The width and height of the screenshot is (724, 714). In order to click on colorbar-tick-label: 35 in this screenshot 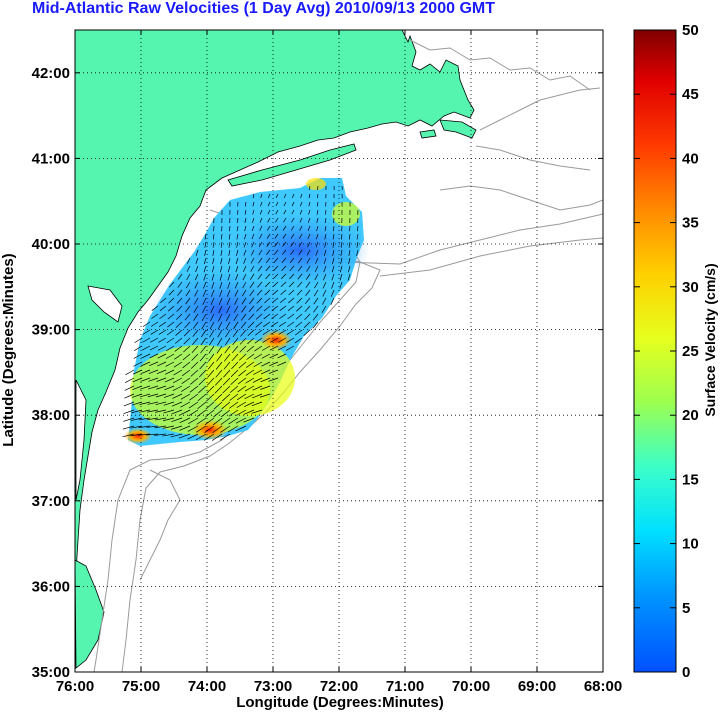, I will do `click(690, 223)`.